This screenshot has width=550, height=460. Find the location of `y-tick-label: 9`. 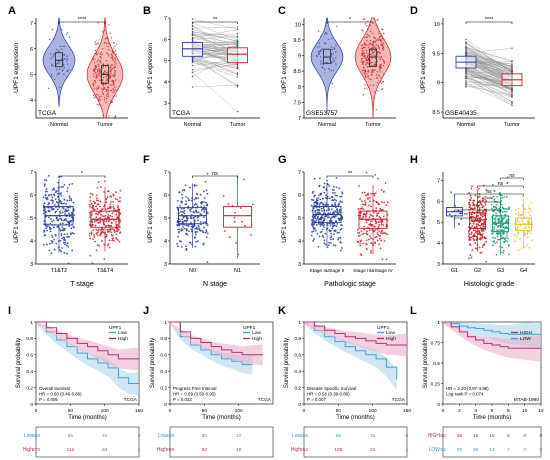

y-tick-label: 9 is located at coordinates (299, 57).